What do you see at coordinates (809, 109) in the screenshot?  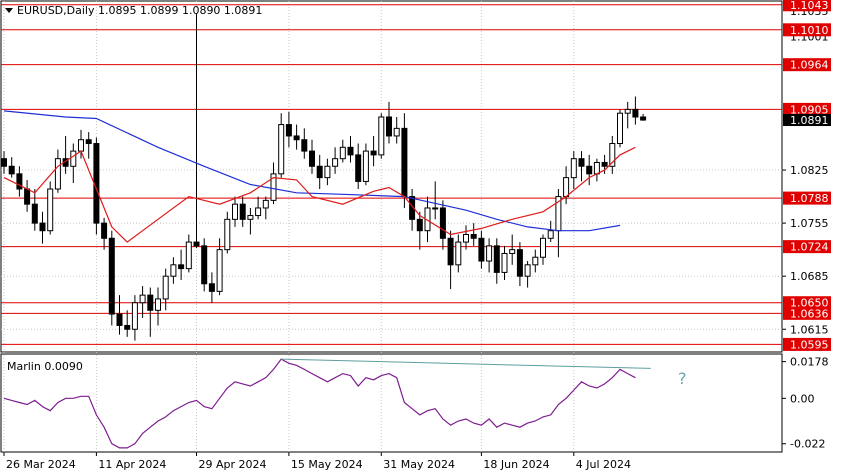 I see `level-label: 1.0905` at bounding box center [809, 109].